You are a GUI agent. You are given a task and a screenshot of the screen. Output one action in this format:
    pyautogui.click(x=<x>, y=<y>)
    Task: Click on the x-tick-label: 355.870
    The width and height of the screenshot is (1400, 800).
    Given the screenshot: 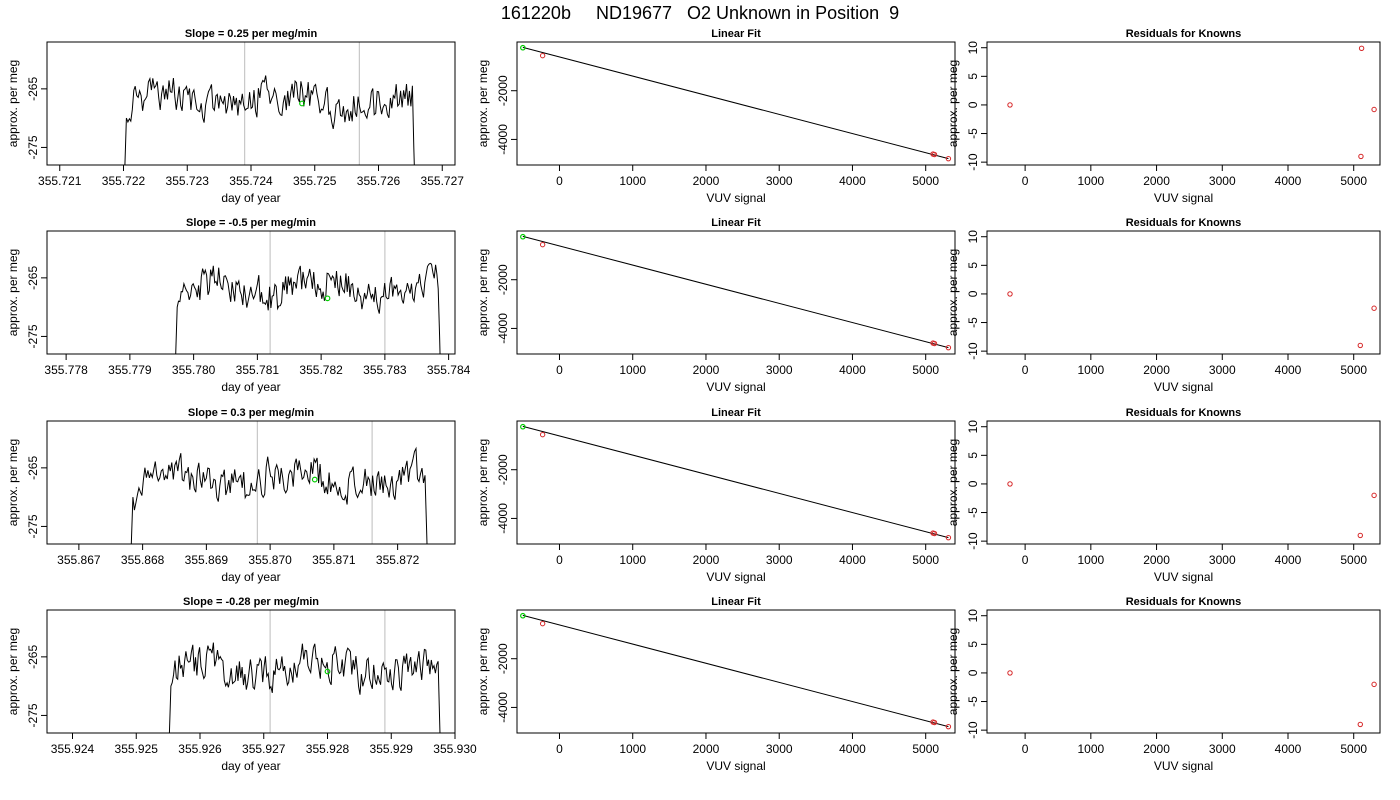 What is the action you would take?
    pyautogui.click(x=270, y=560)
    